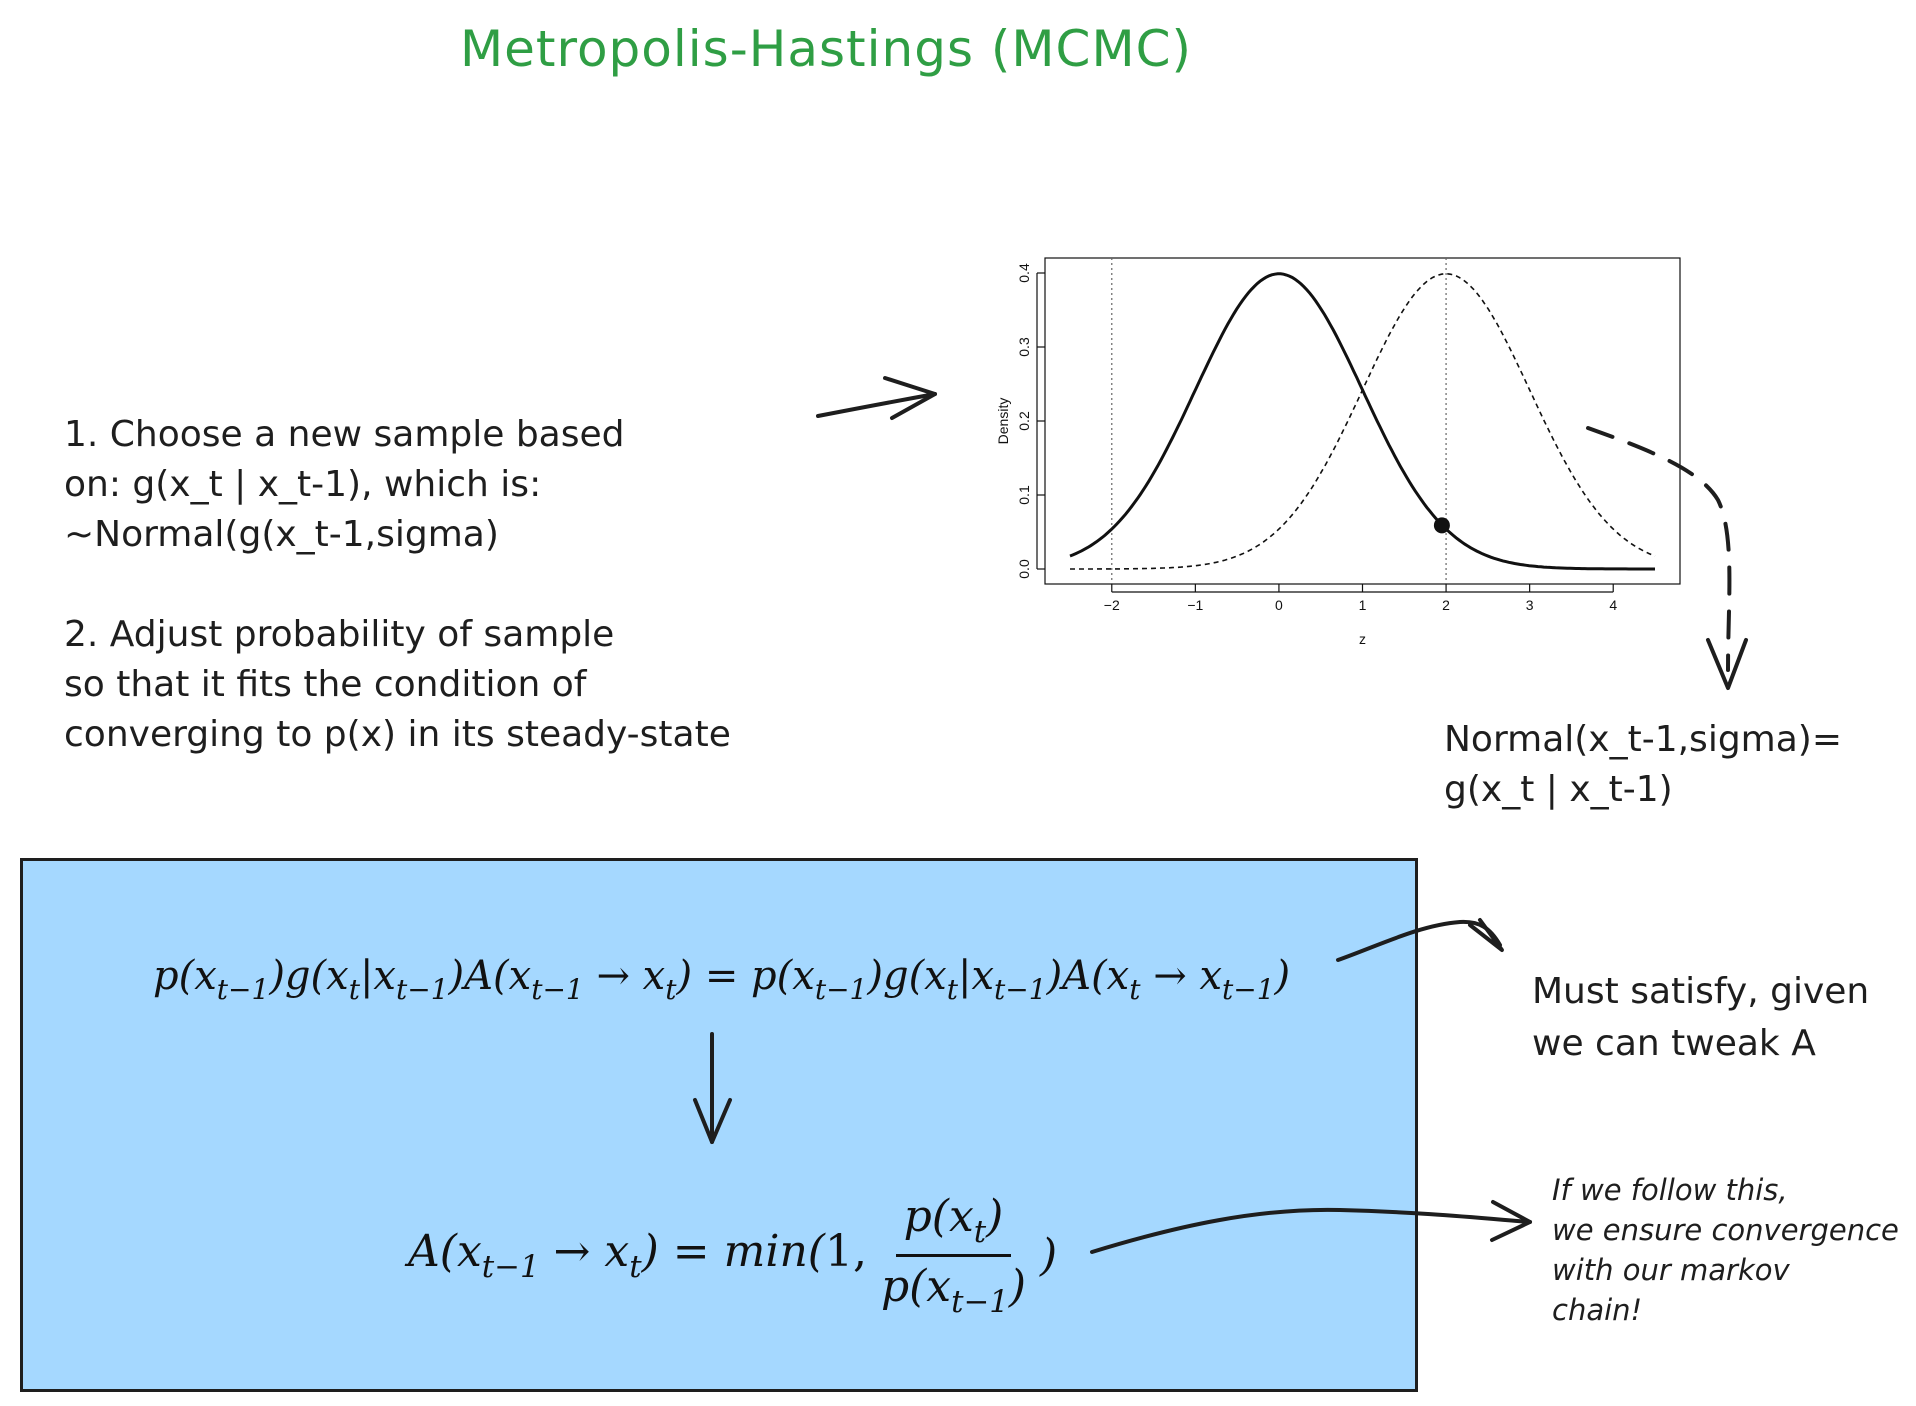 This screenshot has width=1916, height=1406. What do you see at coordinates (1279, 605) in the screenshot?
I see `x-tick-label: 0` at bounding box center [1279, 605].